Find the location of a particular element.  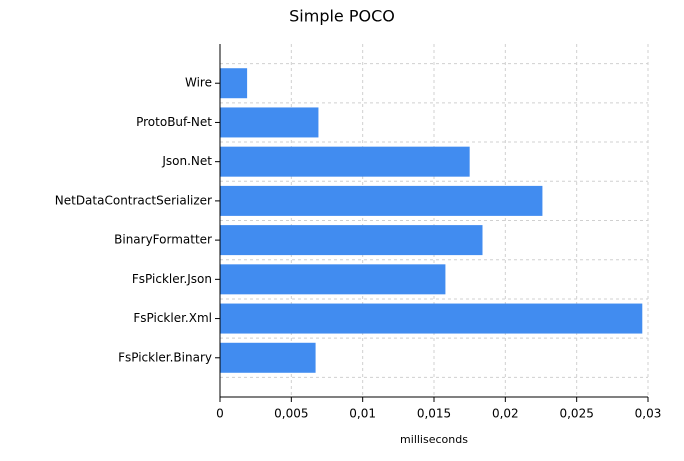

x-tick-label: 0,015 is located at coordinates (434, 414).